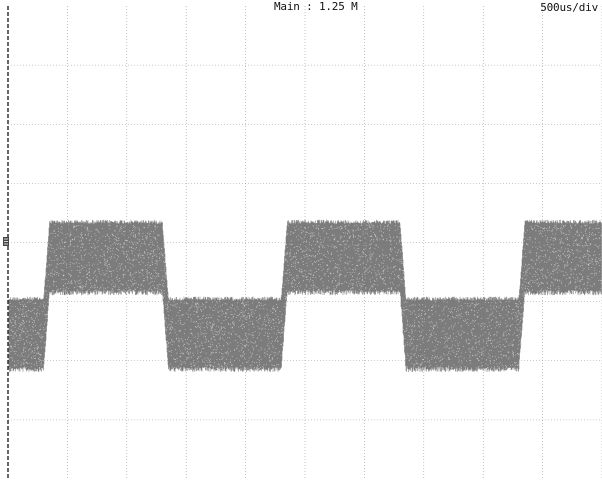 This screenshot has height=483, width=602. What do you see at coordinates (6, 241) in the screenshot?
I see `trace-level-marker` at bounding box center [6, 241].